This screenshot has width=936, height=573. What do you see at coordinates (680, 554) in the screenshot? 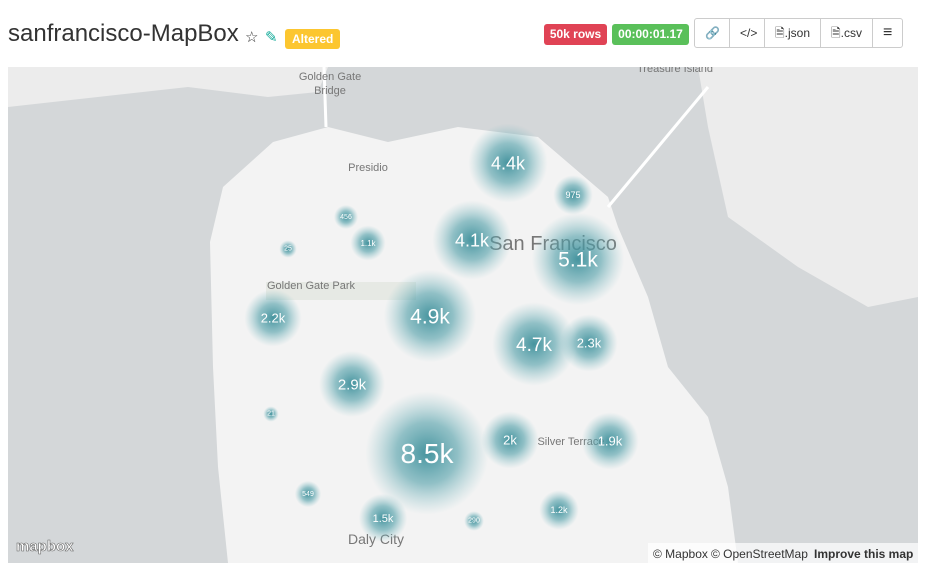
I see `attribution: © Mapbox` at bounding box center [680, 554].